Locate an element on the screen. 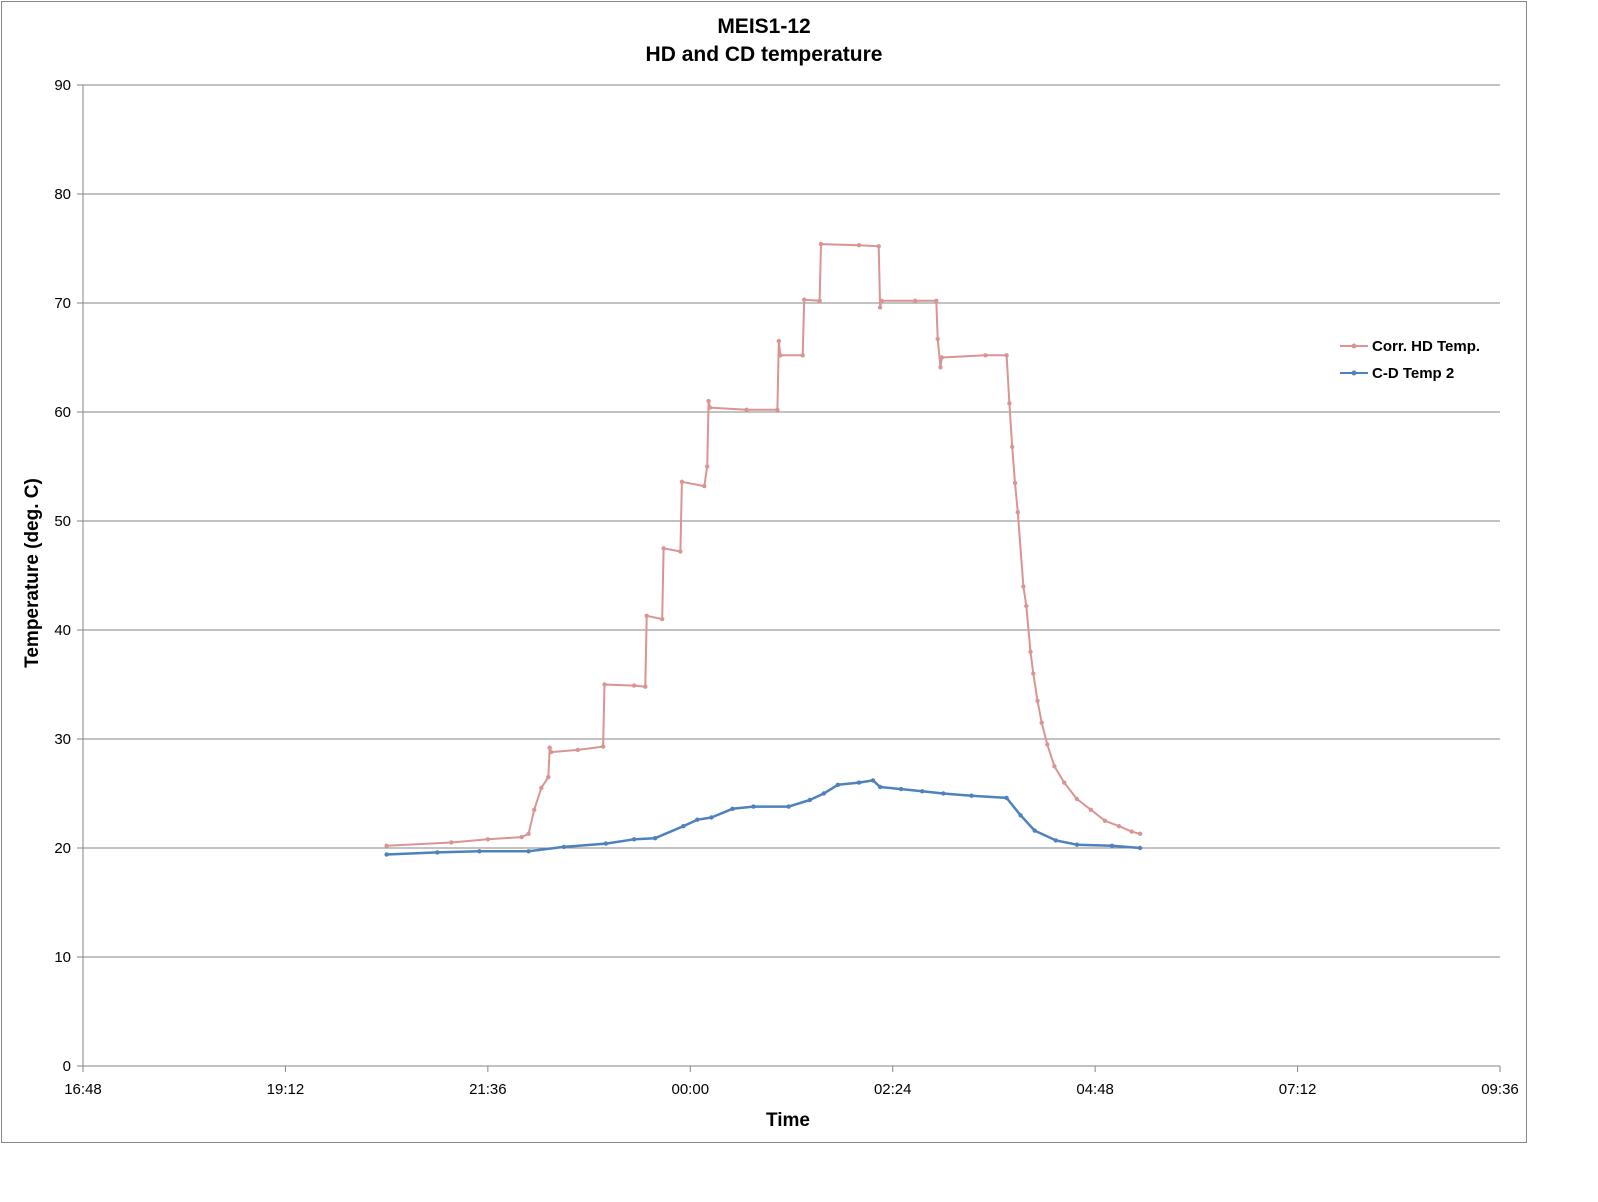 Image resolution: width=1598 pixels, height=1202 pixels. y-axis-title: Temperature (deg. C) is located at coordinates (32, 573).